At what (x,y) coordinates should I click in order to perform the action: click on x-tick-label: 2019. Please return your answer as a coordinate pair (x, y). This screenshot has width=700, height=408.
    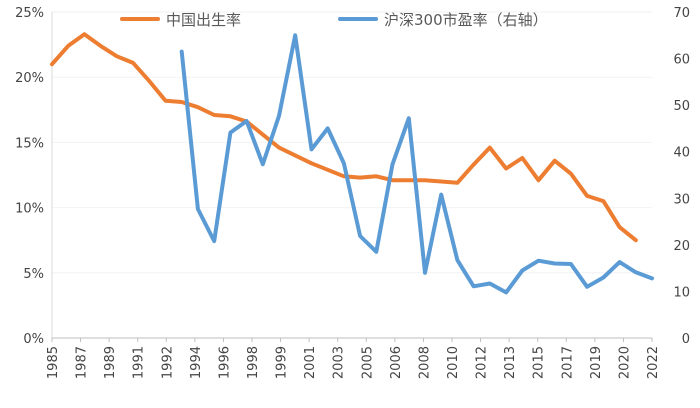
    Looking at the image, I should click on (596, 362).